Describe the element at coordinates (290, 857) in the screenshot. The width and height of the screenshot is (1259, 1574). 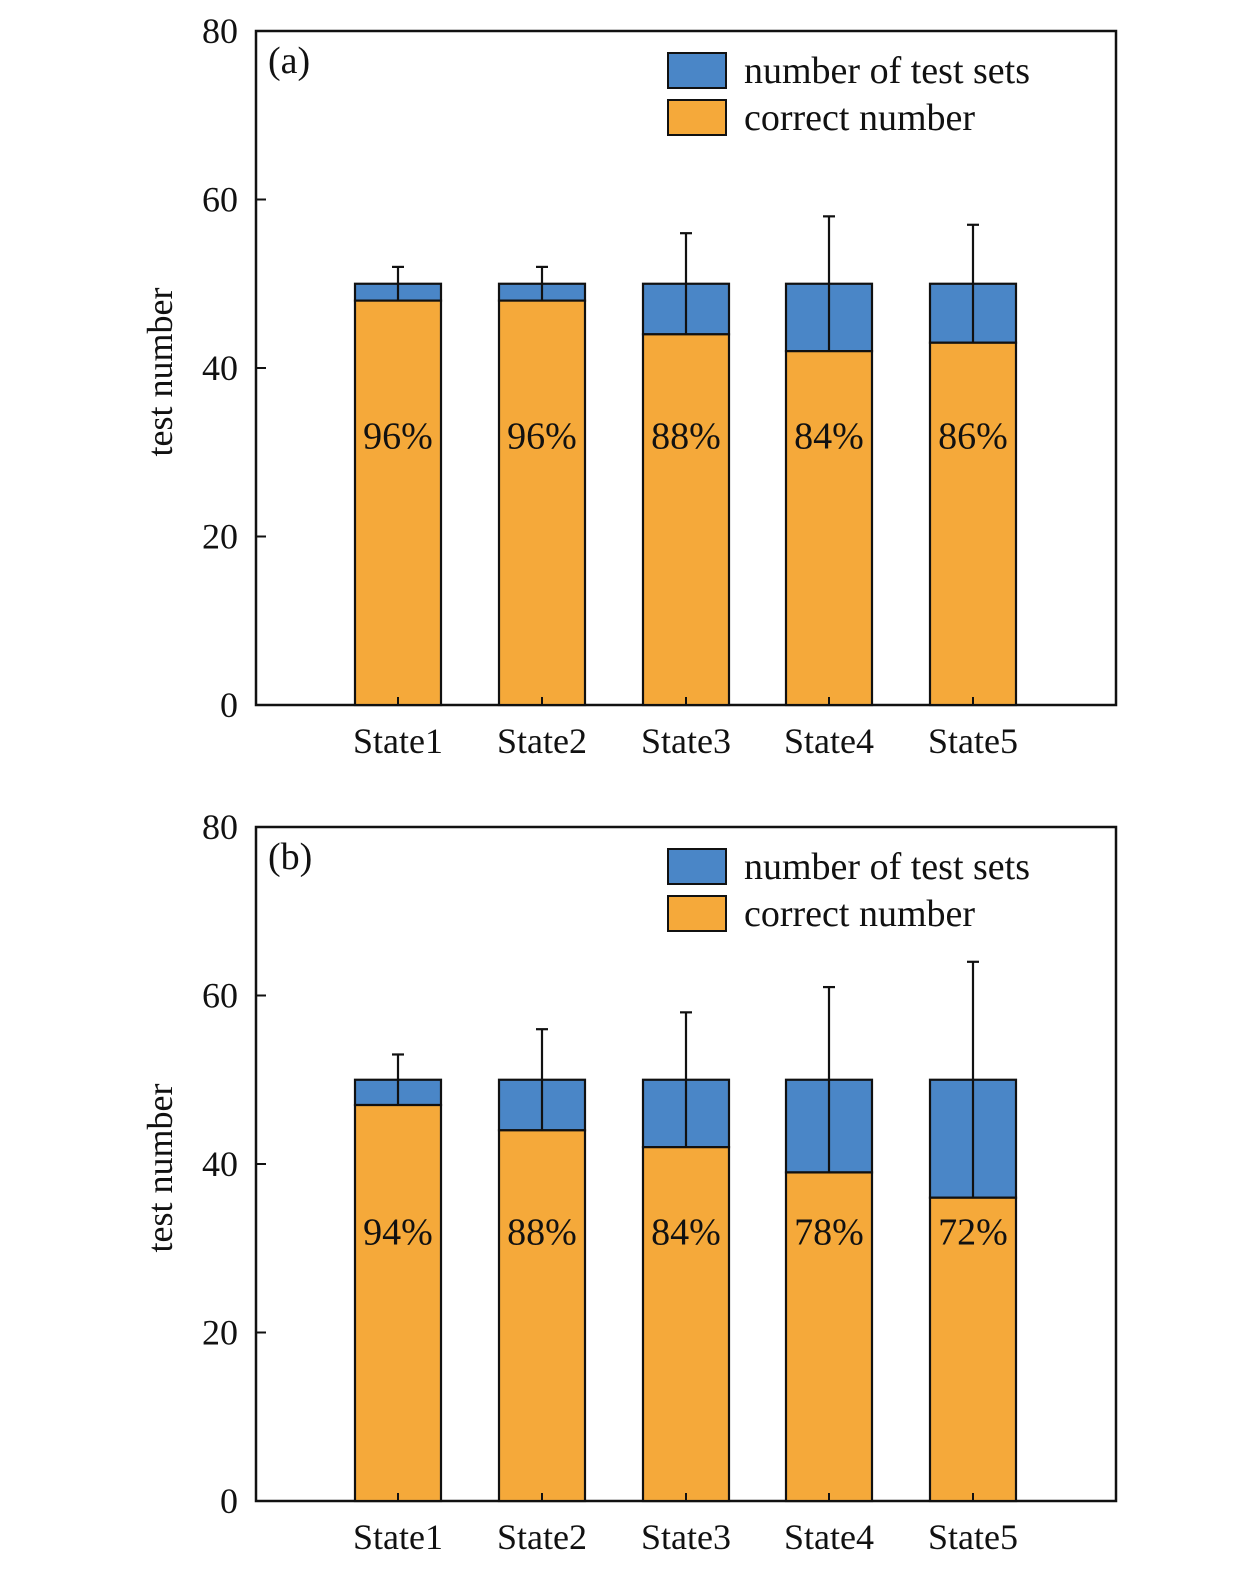
I see `panel-label: (b)` at that location.